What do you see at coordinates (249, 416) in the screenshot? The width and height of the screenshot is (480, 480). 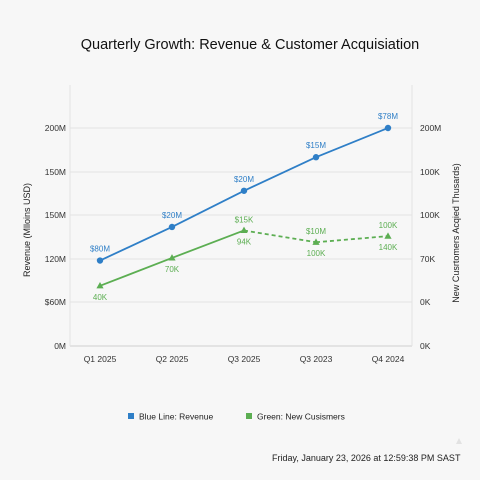 I see `legend-swatch-customers` at bounding box center [249, 416].